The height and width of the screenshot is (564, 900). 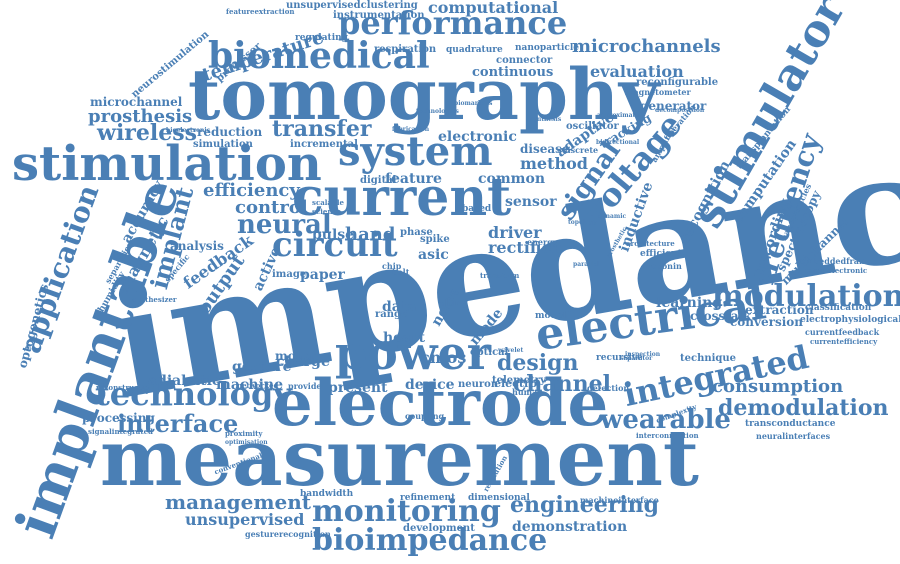 What do you see at coordinates (844, 341) in the screenshot?
I see `word-currentefficiency: currentefficiency` at bounding box center [844, 341].